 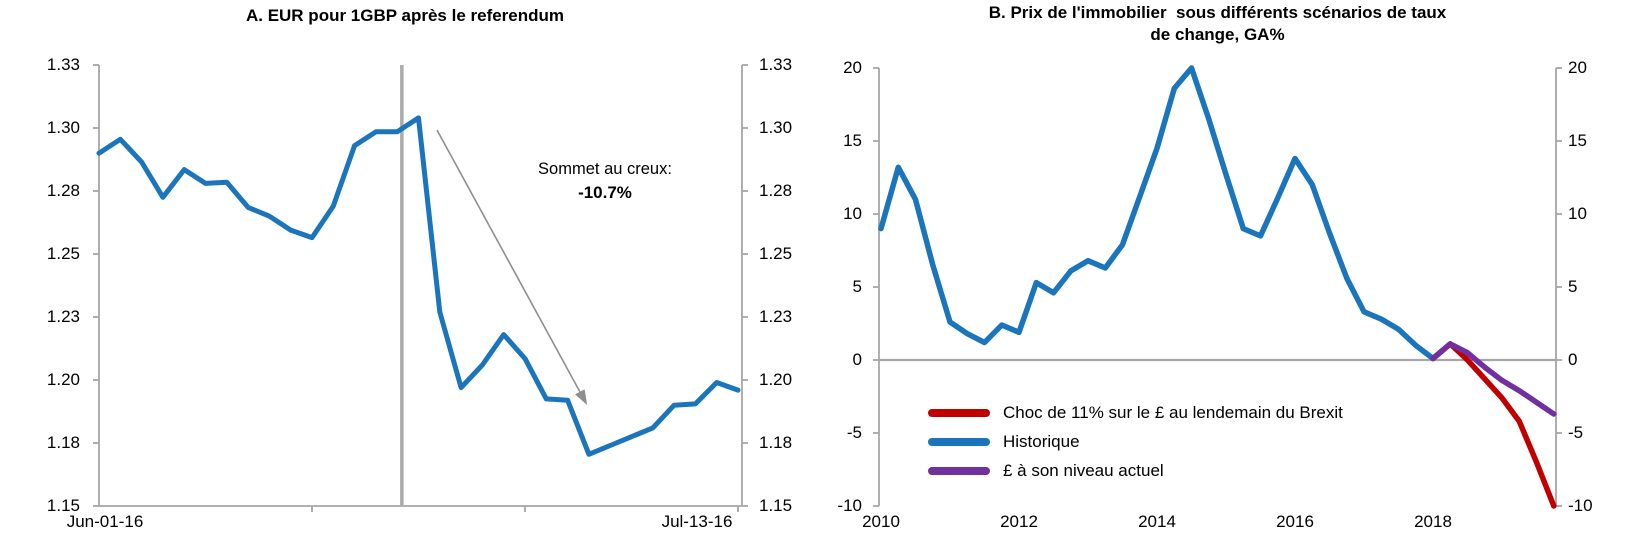 I want to click on annotation-text: Sommet au creux:, so click(x=605, y=169).